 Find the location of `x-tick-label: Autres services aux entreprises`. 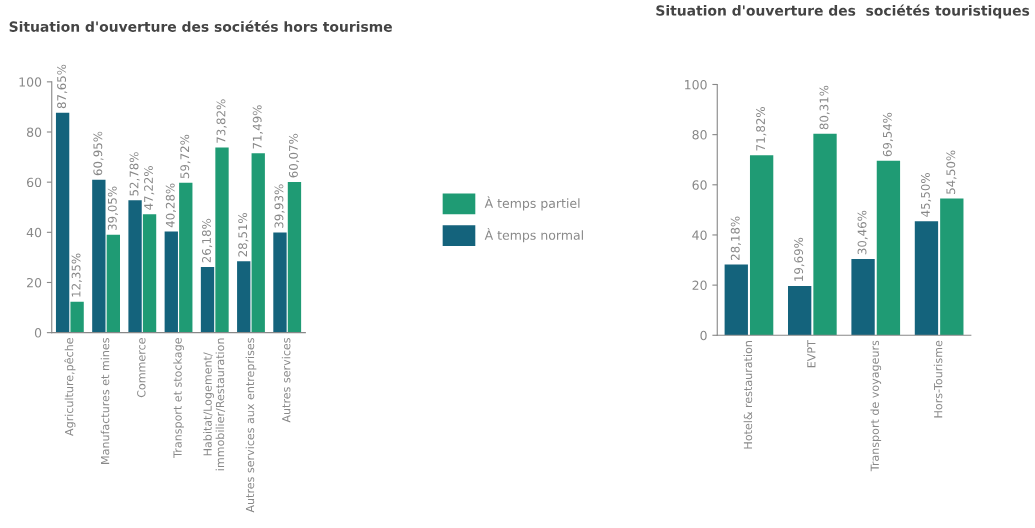

x-tick-label: Autres services aux entreprises is located at coordinates (251, 425).